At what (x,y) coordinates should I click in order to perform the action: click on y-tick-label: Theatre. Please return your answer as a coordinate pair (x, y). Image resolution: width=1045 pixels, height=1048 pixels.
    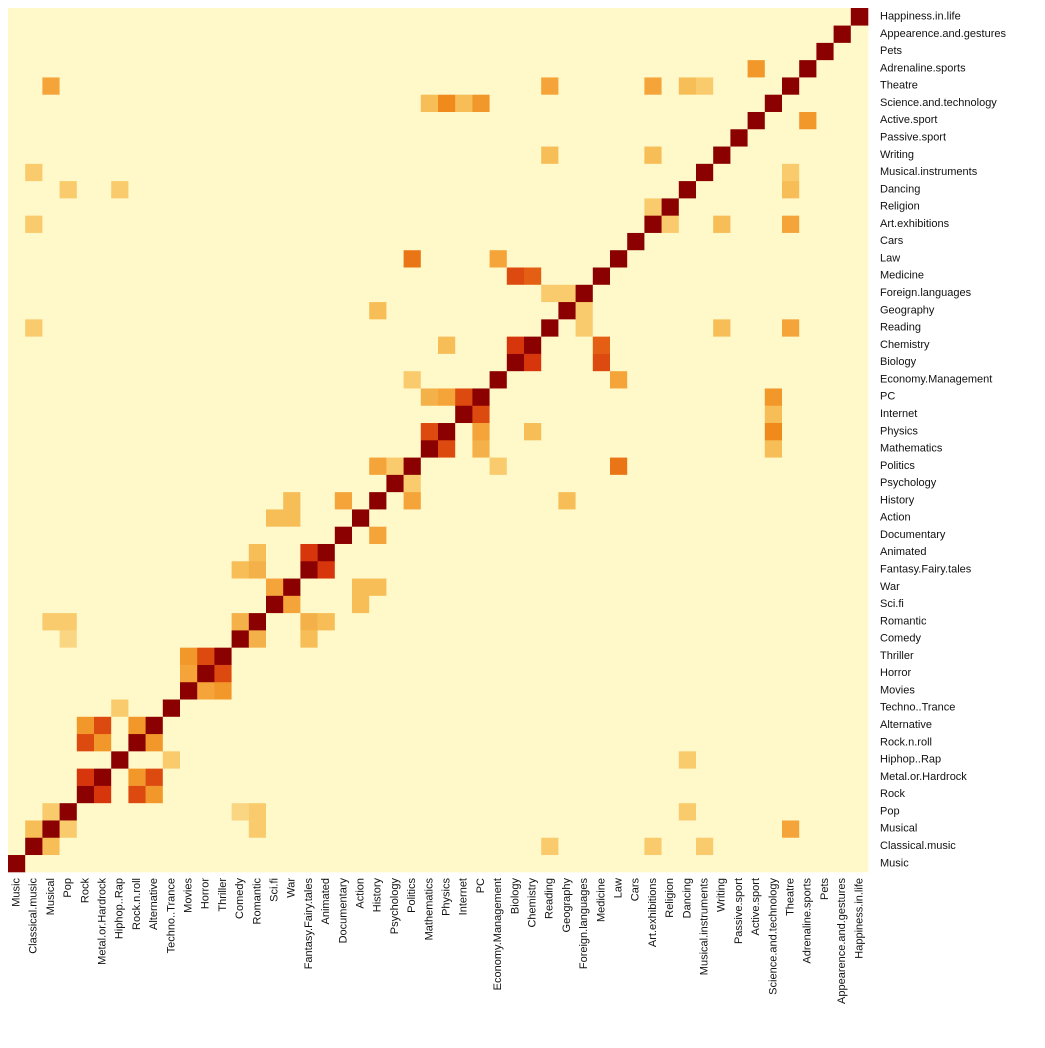
    Looking at the image, I should click on (899, 86).